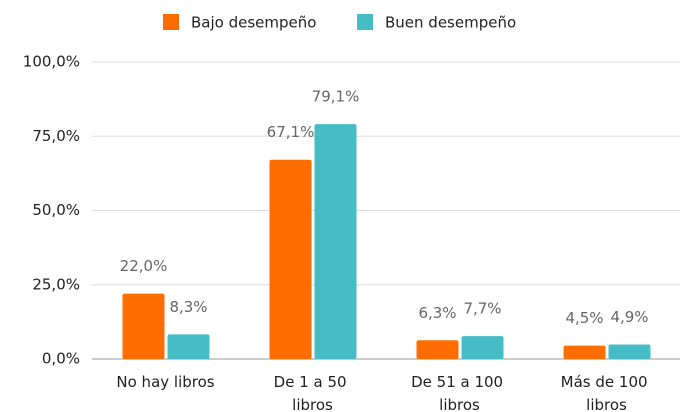 Image resolution: width=692 pixels, height=412 pixels. Describe the element at coordinates (56, 136) in the screenshot. I see `y-tick-label: 75,0%` at that location.